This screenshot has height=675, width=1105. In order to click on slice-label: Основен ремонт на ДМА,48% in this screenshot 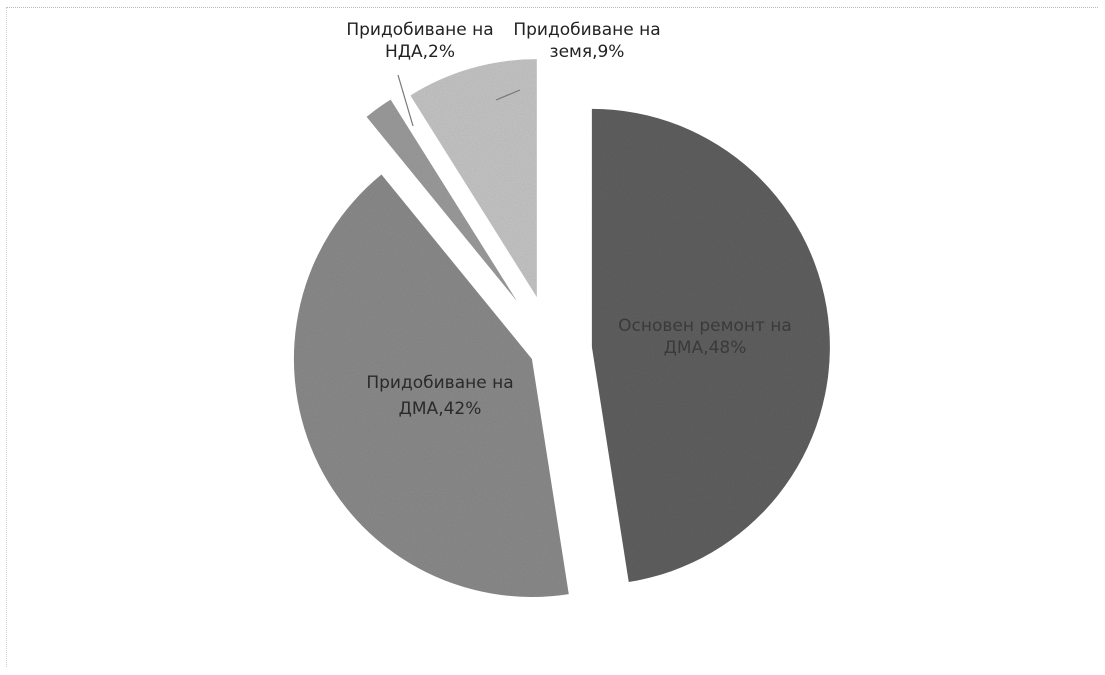, I will do `click(705, 337)`.